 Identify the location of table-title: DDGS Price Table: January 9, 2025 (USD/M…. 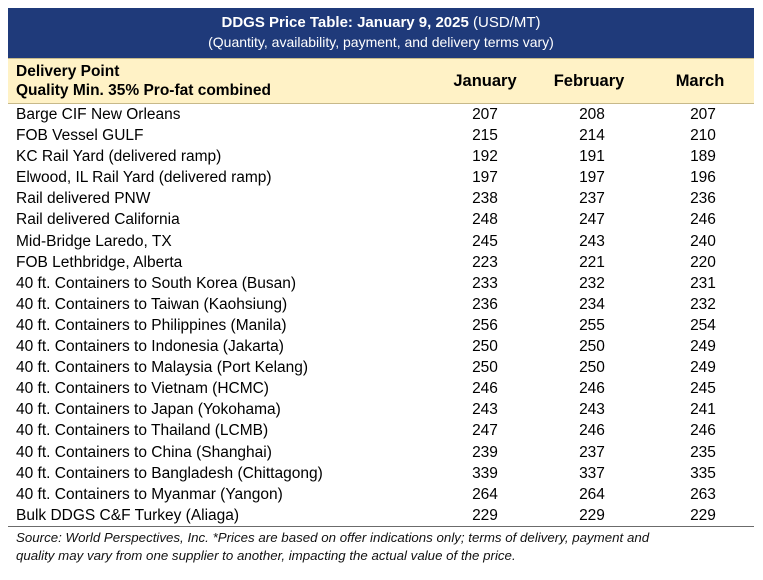
(381, 23).